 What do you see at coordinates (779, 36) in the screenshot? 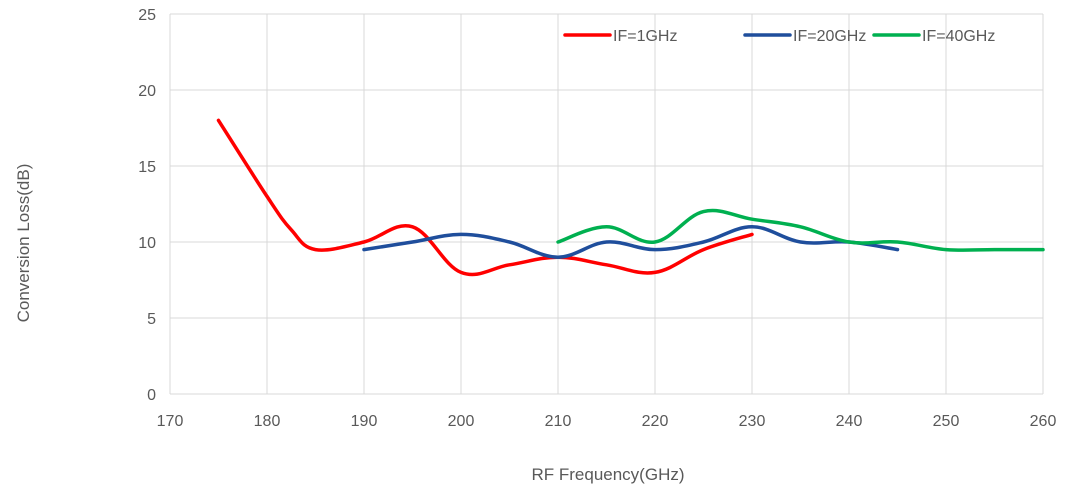
I see `legend: IF=1GHz IF=20GHz IF=40GHz` at bounding box center [779, 36].